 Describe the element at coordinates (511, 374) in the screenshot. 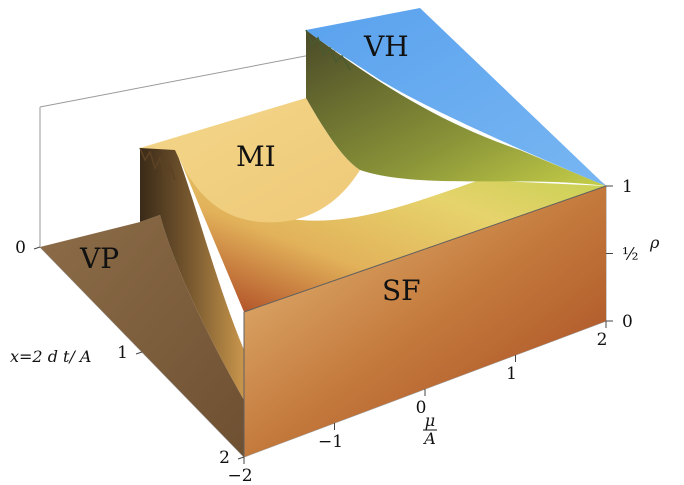

I see `mu-tick-3-label: 1` at that location.